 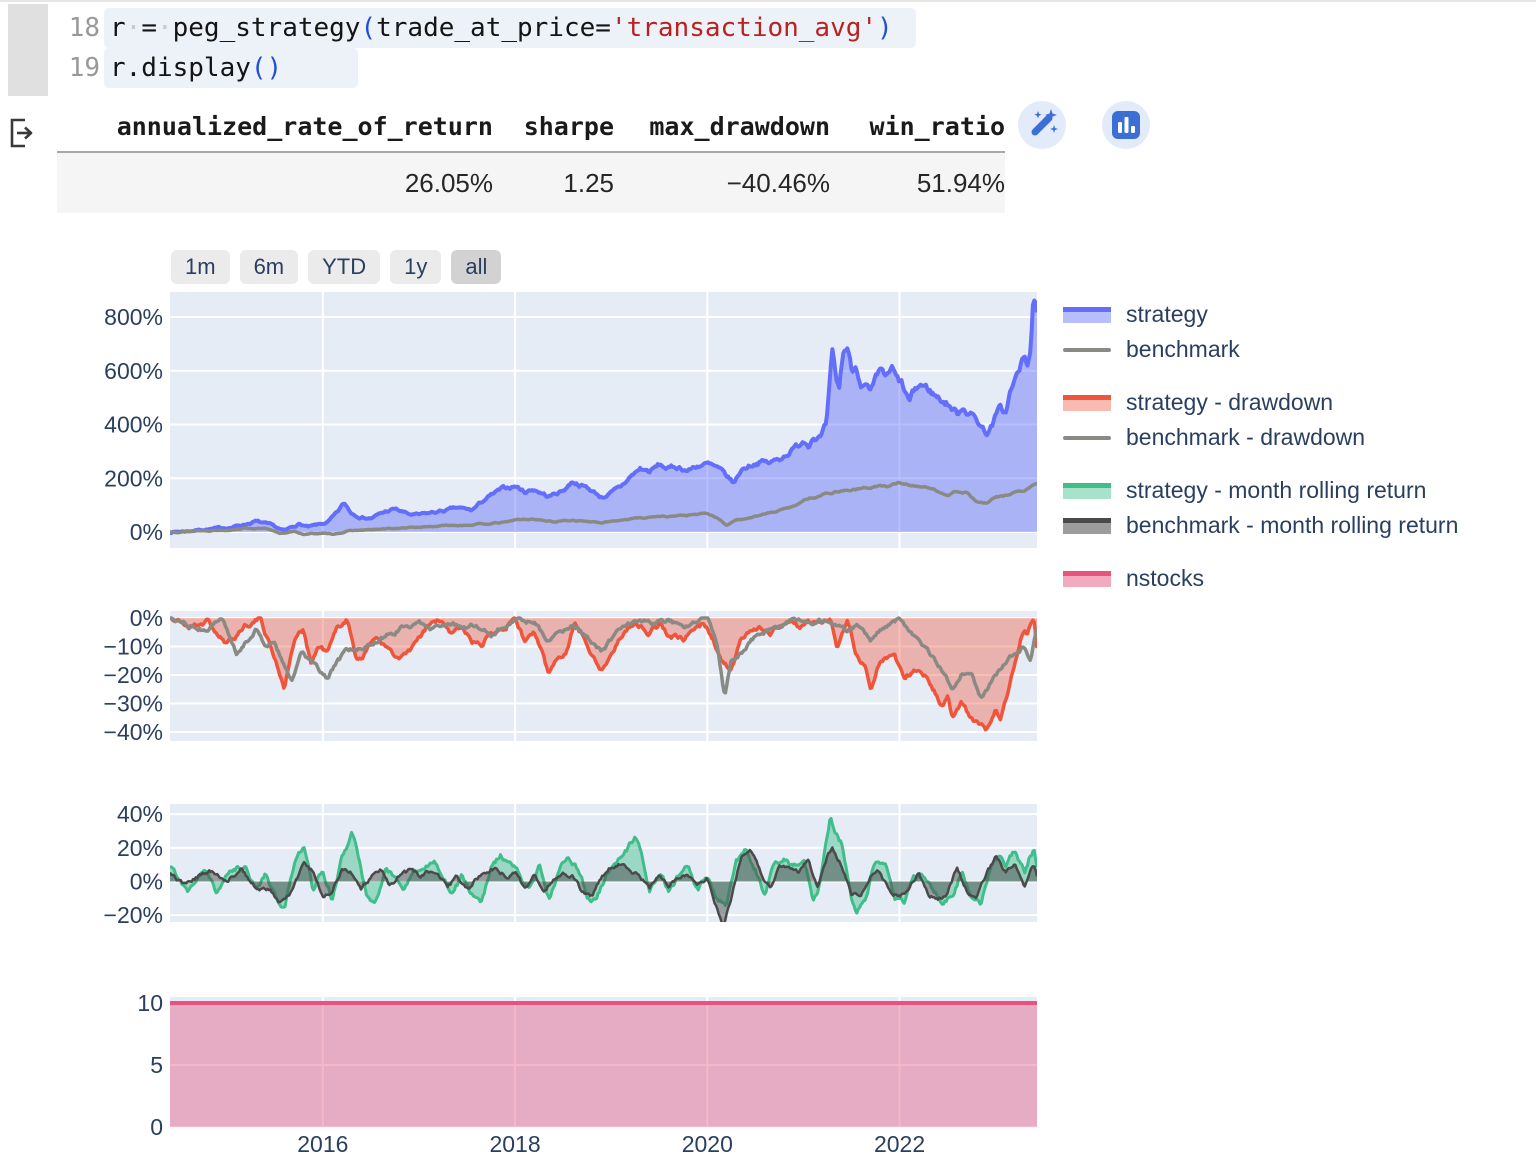 What do you see at coordinates (133, 478) in the screenshot?
I see `y-tick-label: 200%` at bounding box center [133, 478].